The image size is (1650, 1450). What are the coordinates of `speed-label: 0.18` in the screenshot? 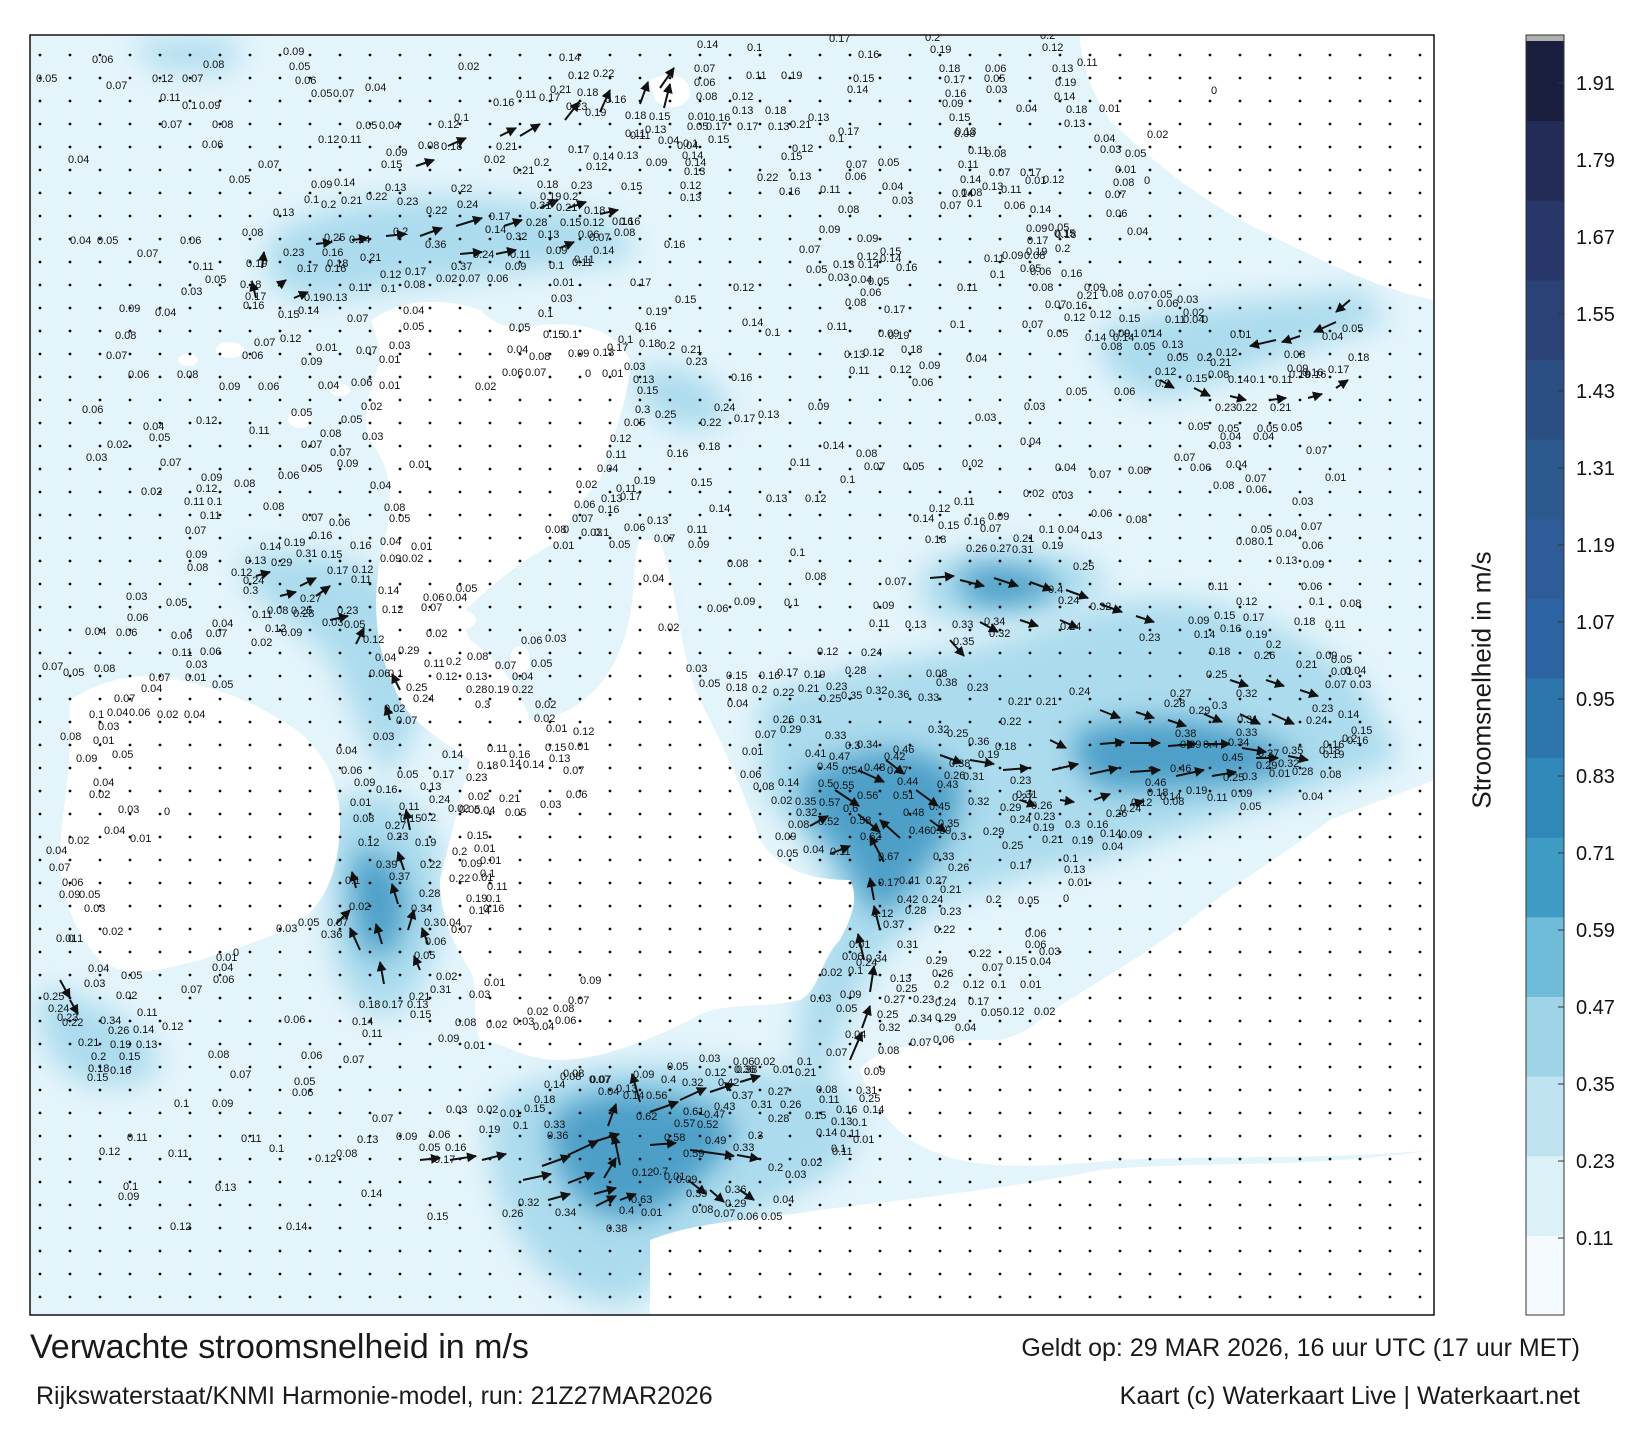 It's located at (635, 116).